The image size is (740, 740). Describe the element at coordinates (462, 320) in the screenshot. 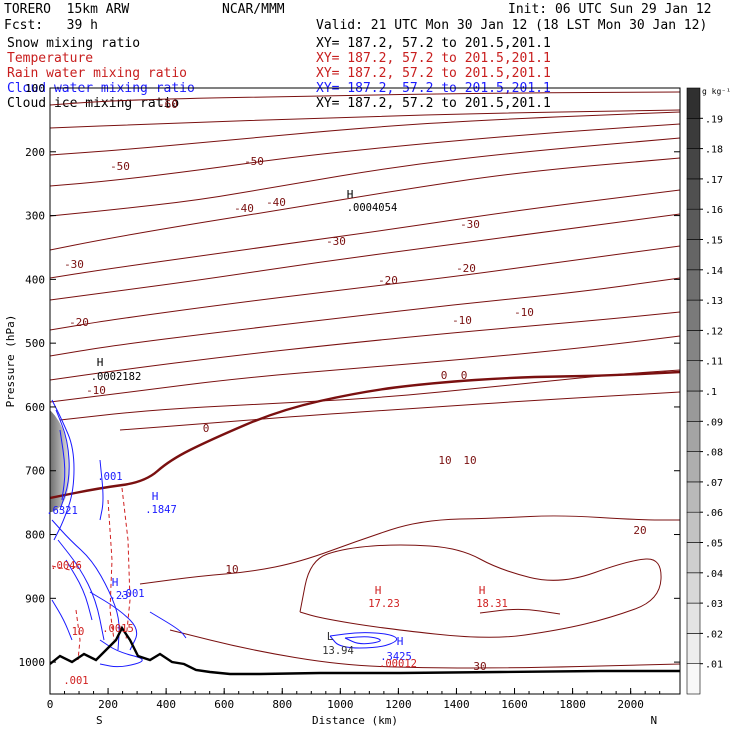

I see `temperature-label-12: -10` at that location.